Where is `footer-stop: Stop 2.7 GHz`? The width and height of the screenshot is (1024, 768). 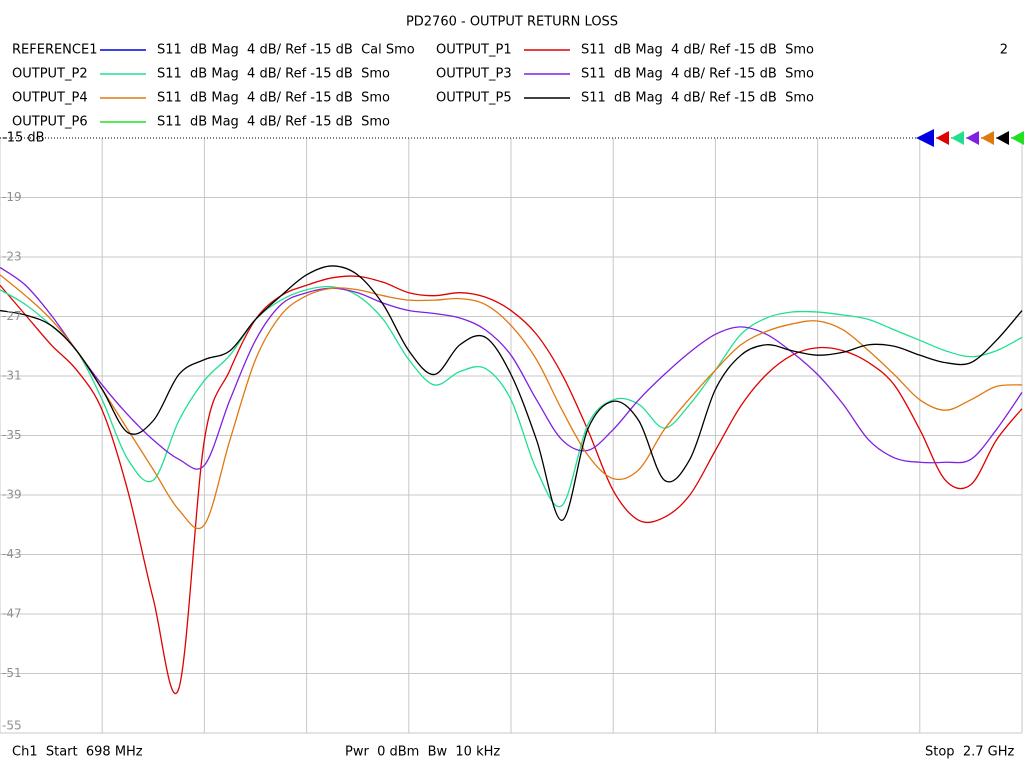 footer-stop: Stop 2.7 GHz is located at coordinates (969, 752).